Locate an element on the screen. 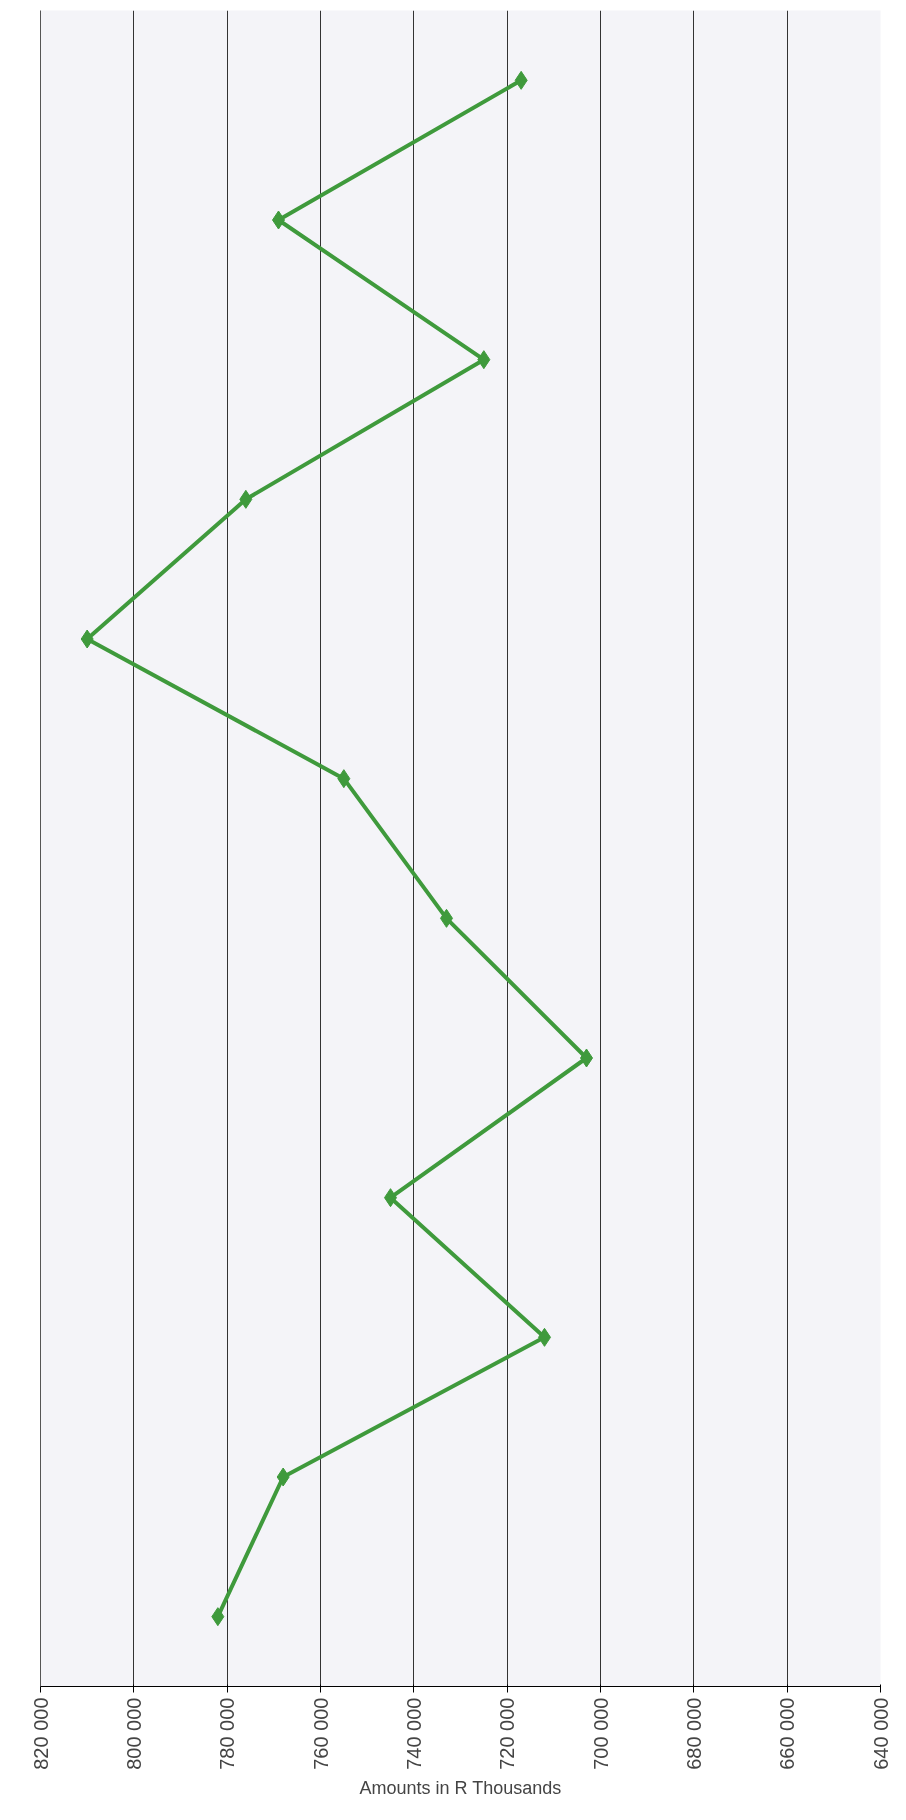  x-tick-label: 680 000 is located at coordinates (693, 1733).